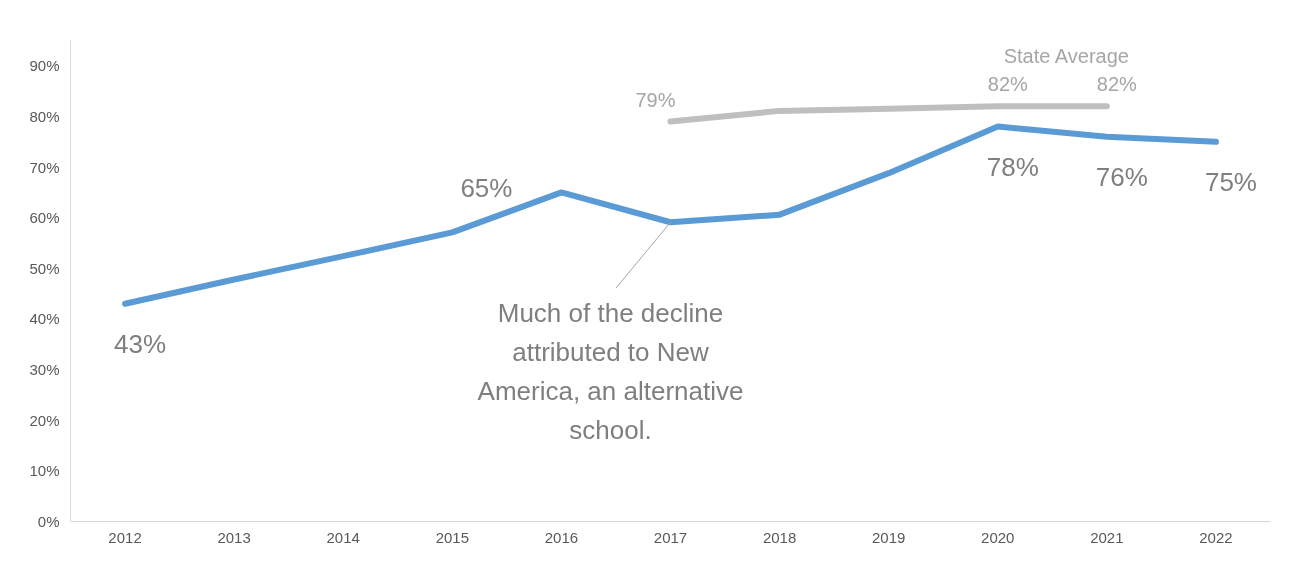  What do you see at coordinates (561, 537) in the screenshot?
I see `x-tick-label: 2016` at bounding box center [561, 537].